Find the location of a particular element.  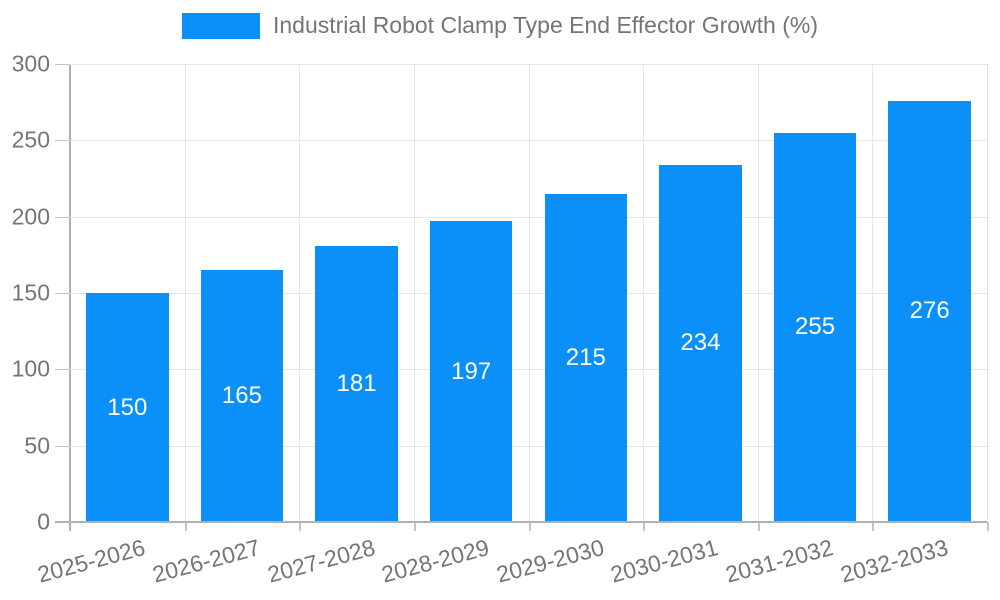

bar-value-label: 276 is located at coordinates (929, 311).